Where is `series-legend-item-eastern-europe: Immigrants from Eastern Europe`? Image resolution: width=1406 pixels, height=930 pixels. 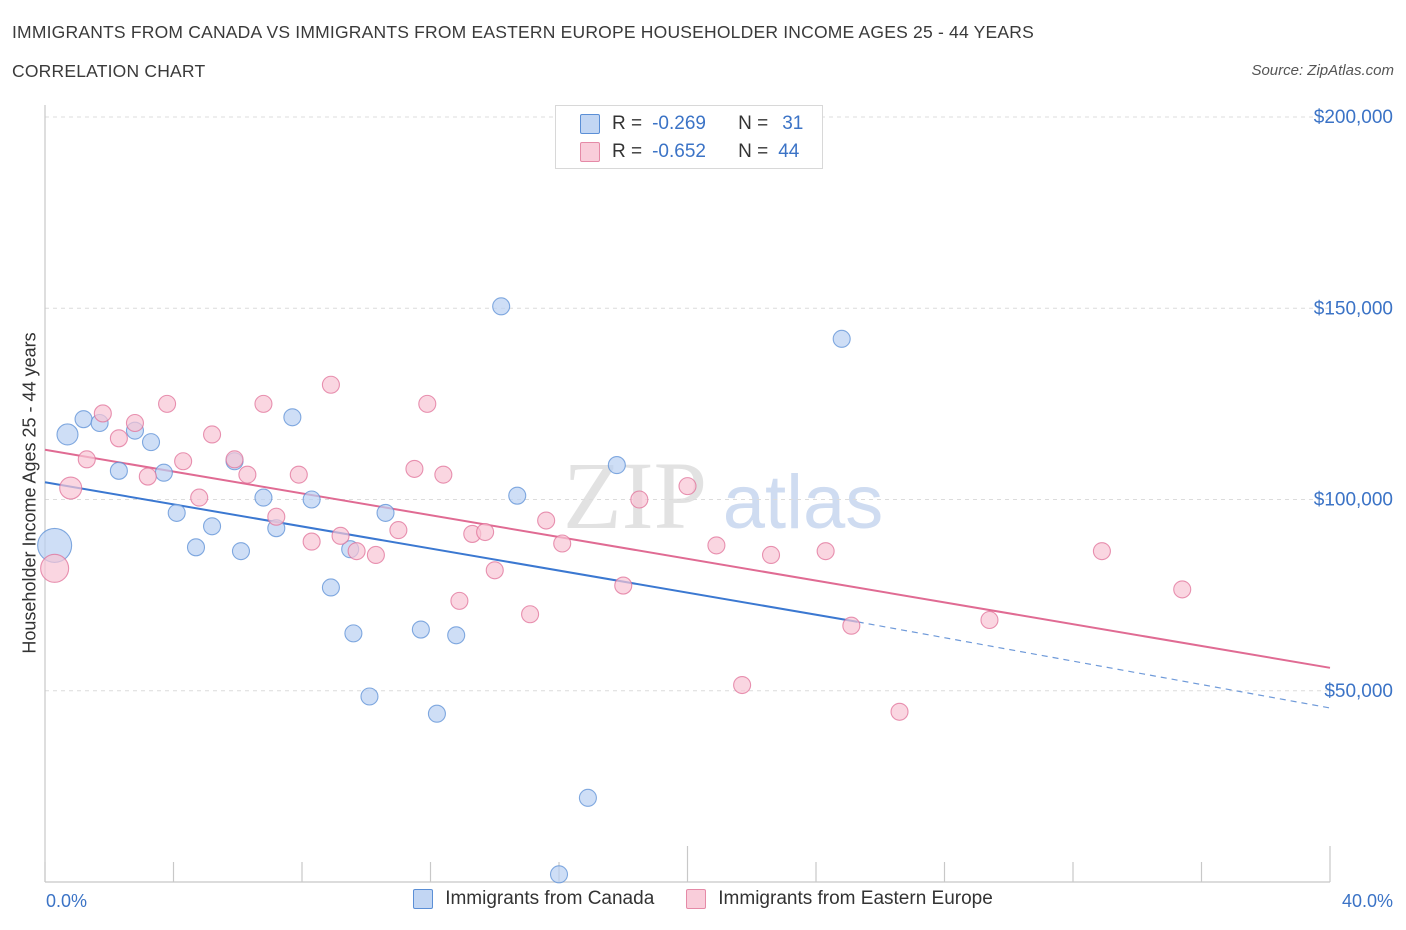
series-legend-item-eastern-europe: Immigrants from Eastern Europe is located at coordinates (839, 899).